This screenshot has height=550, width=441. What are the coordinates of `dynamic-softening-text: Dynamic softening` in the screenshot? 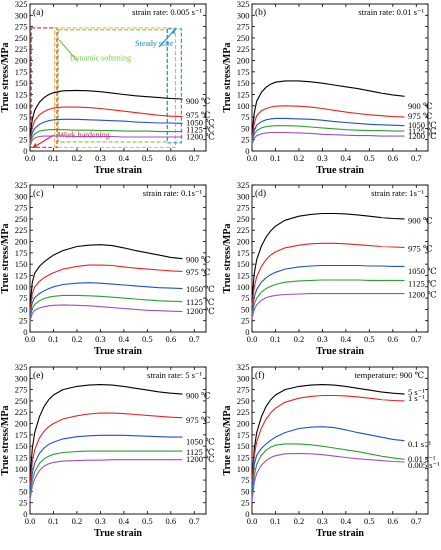 It's located at (100, 58).